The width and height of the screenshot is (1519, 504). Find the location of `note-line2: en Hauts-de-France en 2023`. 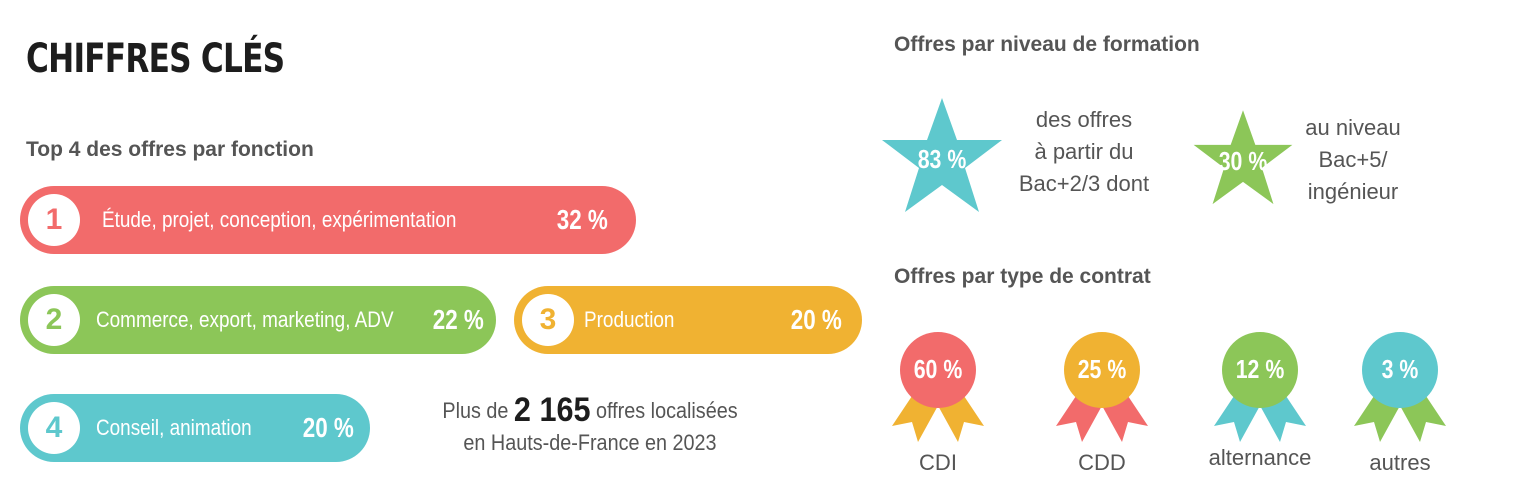

note-line2: en Hauts-de-France en 2023 is located at coordinates (590, 442).